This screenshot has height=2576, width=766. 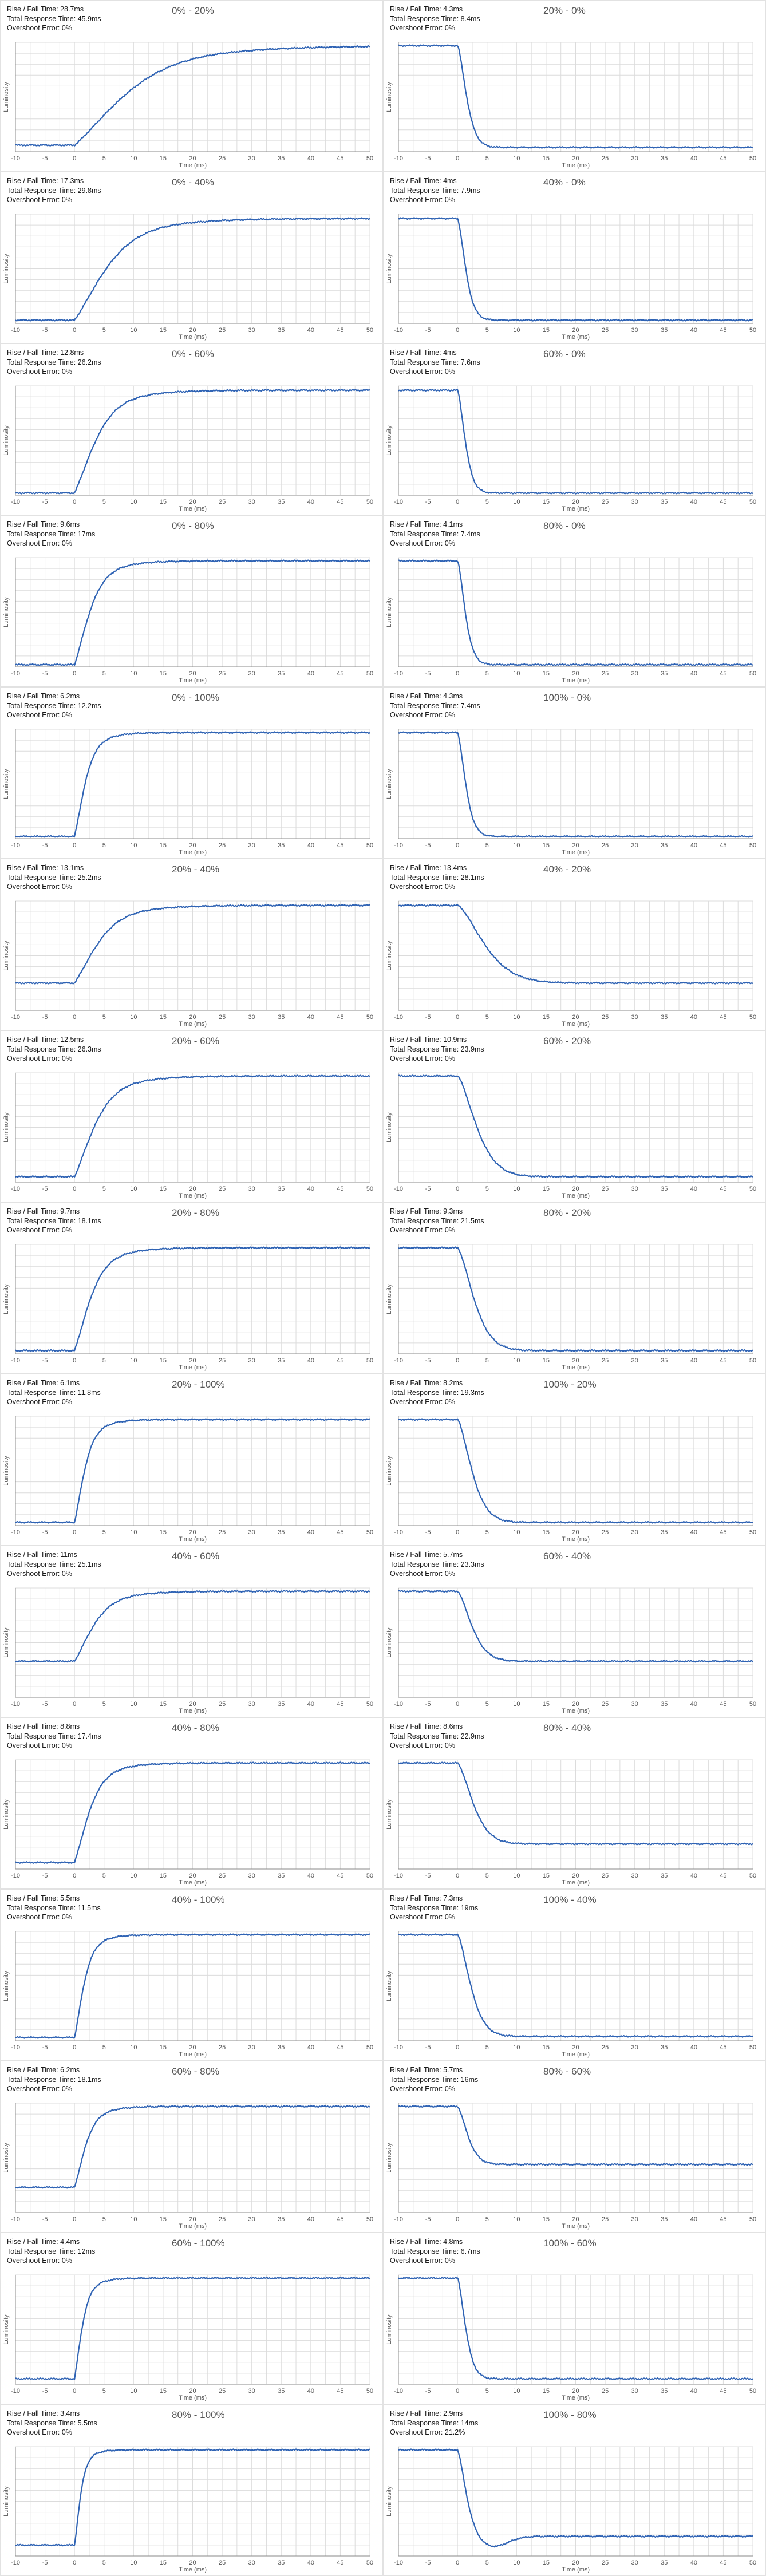 I want to click on x-tick-label: 35, so click(x=665, y=673).